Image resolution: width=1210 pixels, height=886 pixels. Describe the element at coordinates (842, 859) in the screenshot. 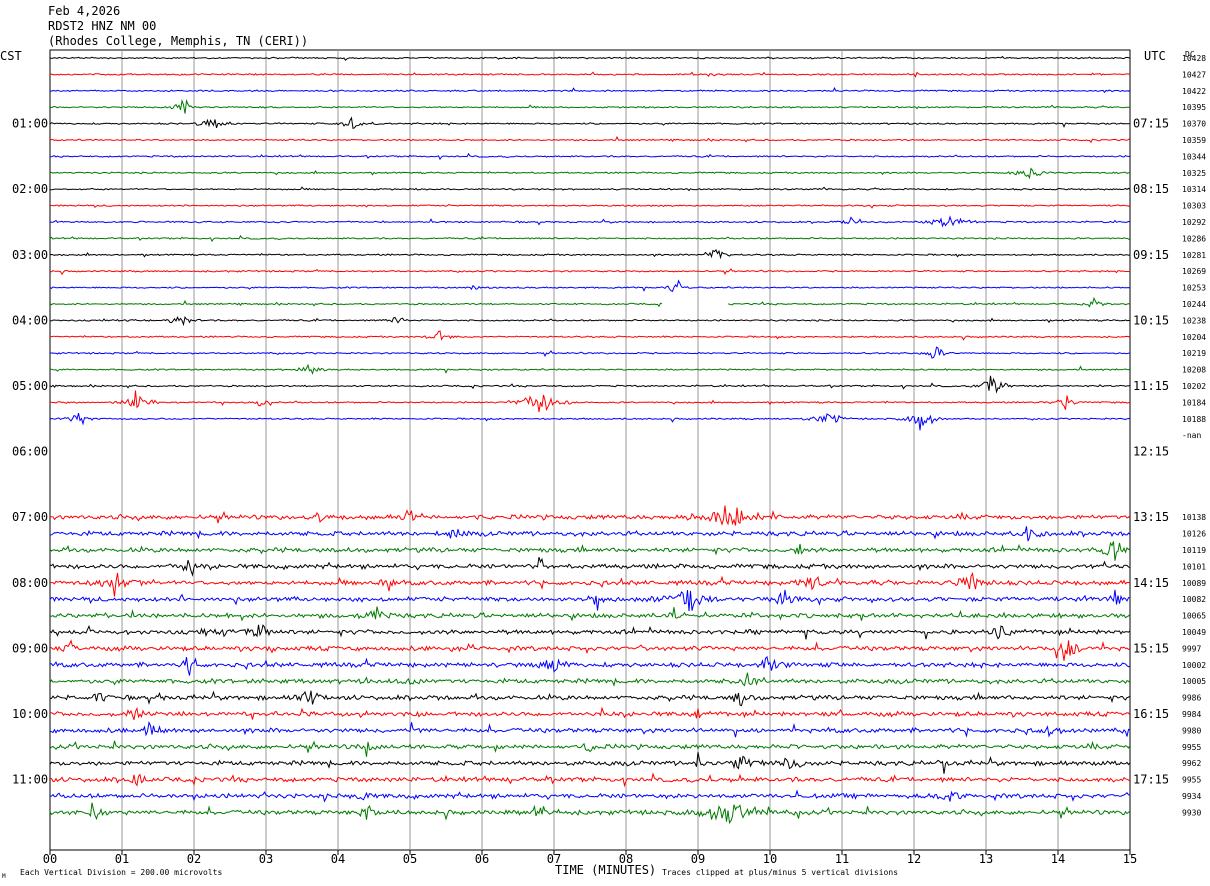

I see `x-tick-label: 11` at that location.